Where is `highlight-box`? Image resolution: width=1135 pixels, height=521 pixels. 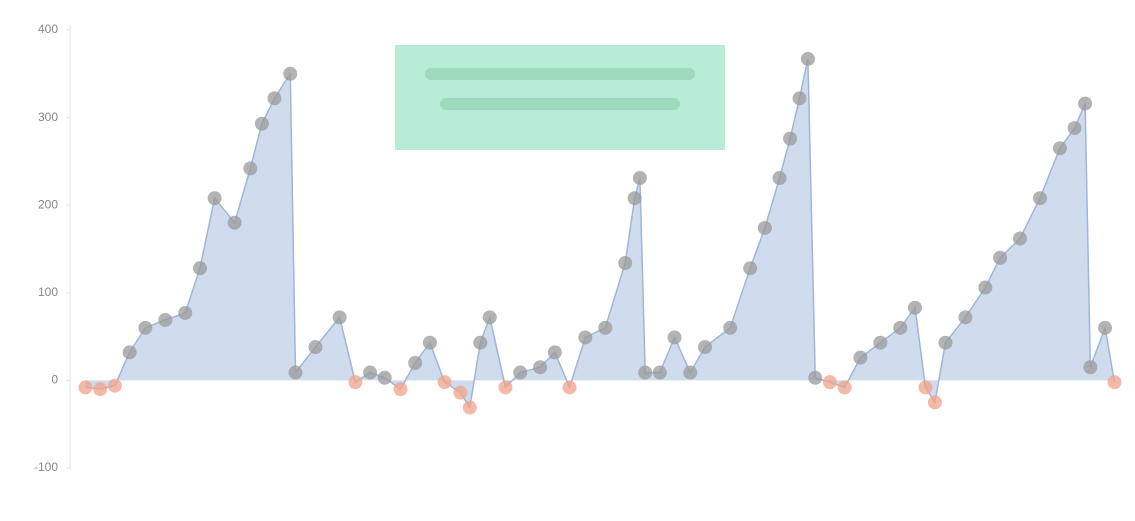
highlight-box is located at coordinates (560, 97).